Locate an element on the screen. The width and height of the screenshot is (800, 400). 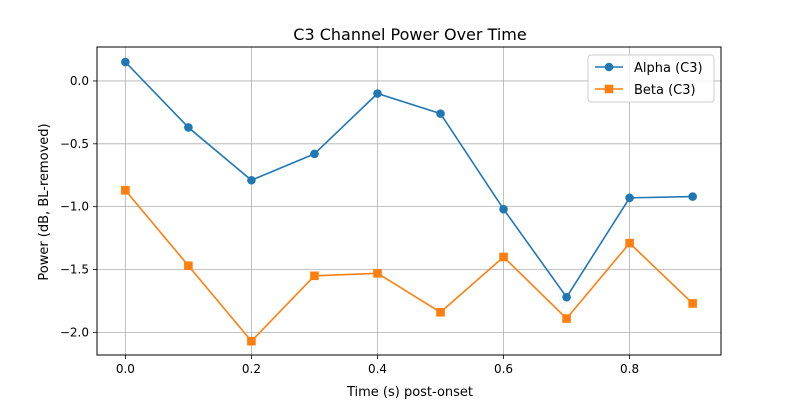
y-tick-label: −1.5 is located at coordinates (74, 270).